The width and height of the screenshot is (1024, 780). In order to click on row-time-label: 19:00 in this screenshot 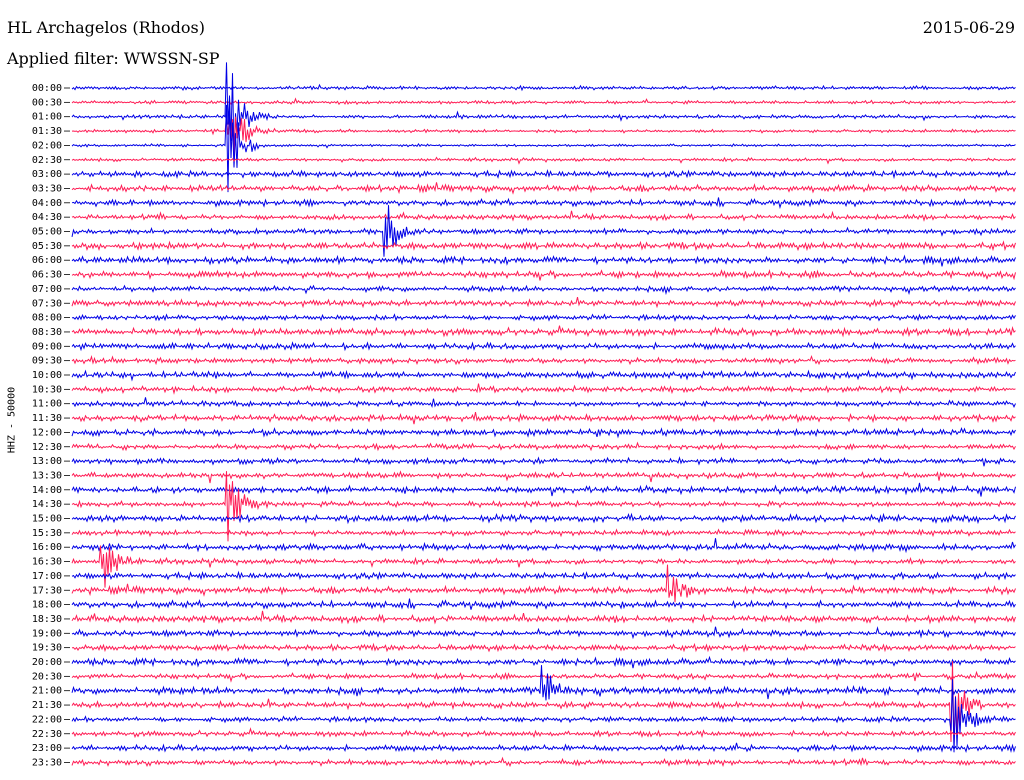, I will do `click(47, 633)`.